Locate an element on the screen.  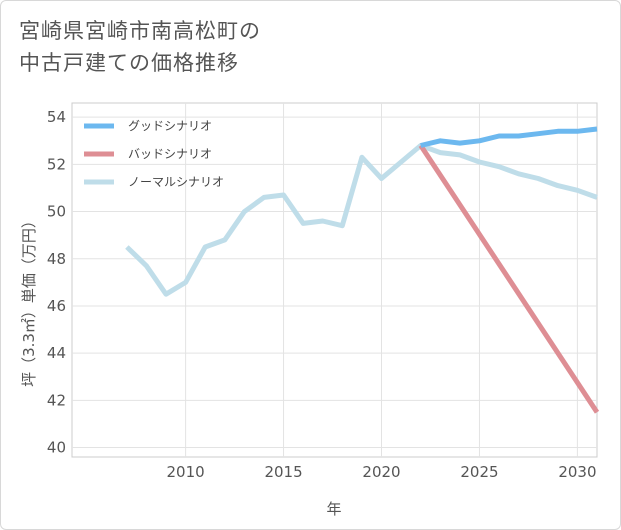
x-tick-label: 2025 is located at coordinates (479, 472).